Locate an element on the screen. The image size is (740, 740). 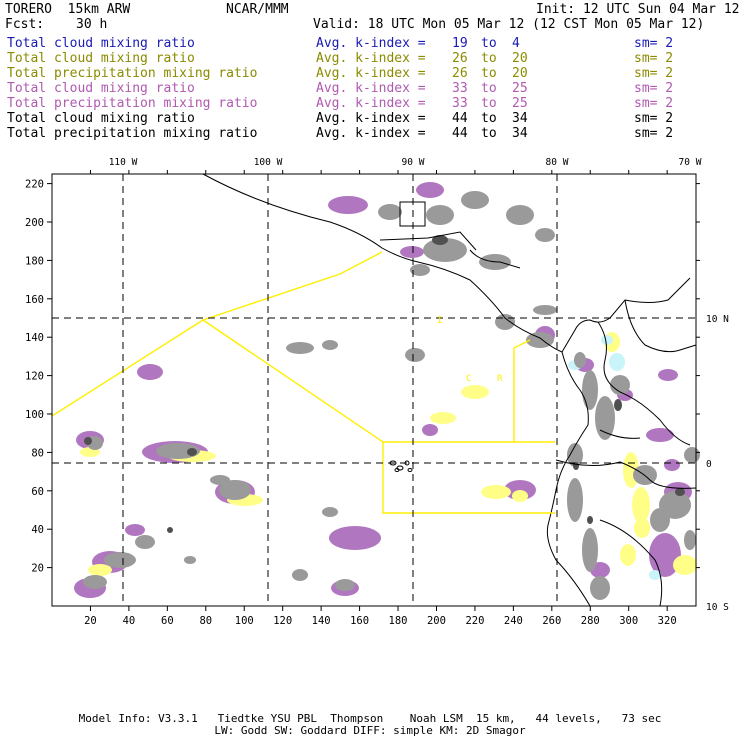
legend-k2: 25 is located at coordinates (520, 103).